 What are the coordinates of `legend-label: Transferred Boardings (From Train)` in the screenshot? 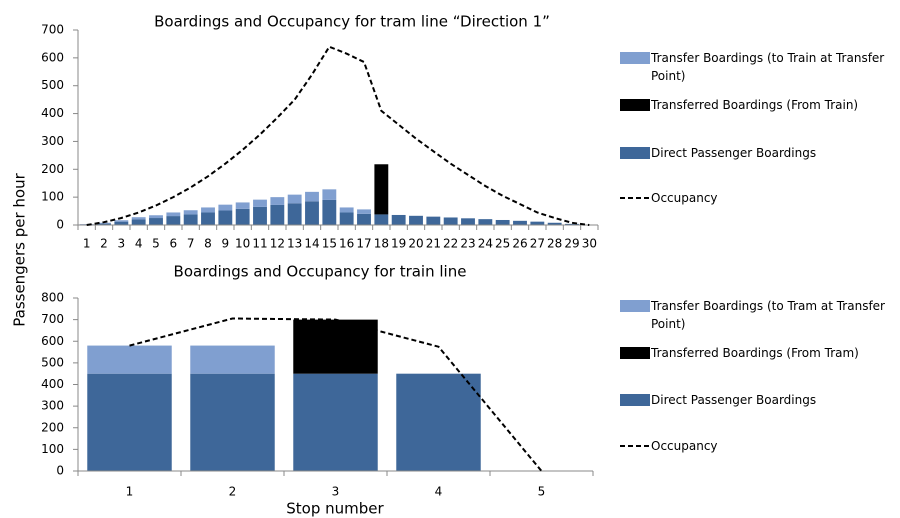 It's located at (755, 105).